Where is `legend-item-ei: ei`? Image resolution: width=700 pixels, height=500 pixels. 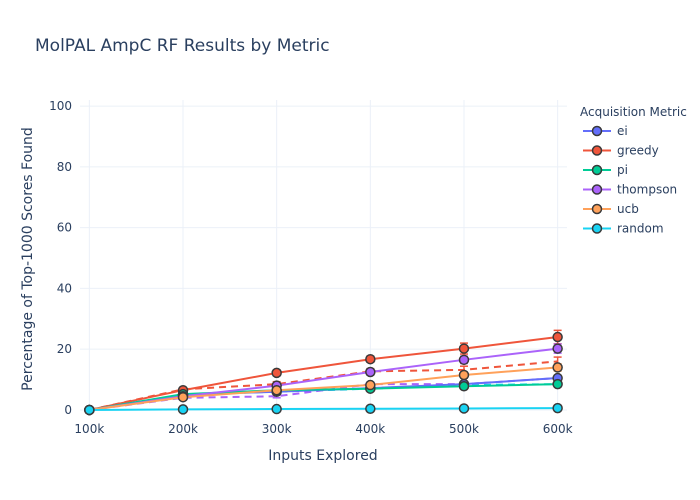
legend-item-ei: ei is located at coordinates (605, 131).